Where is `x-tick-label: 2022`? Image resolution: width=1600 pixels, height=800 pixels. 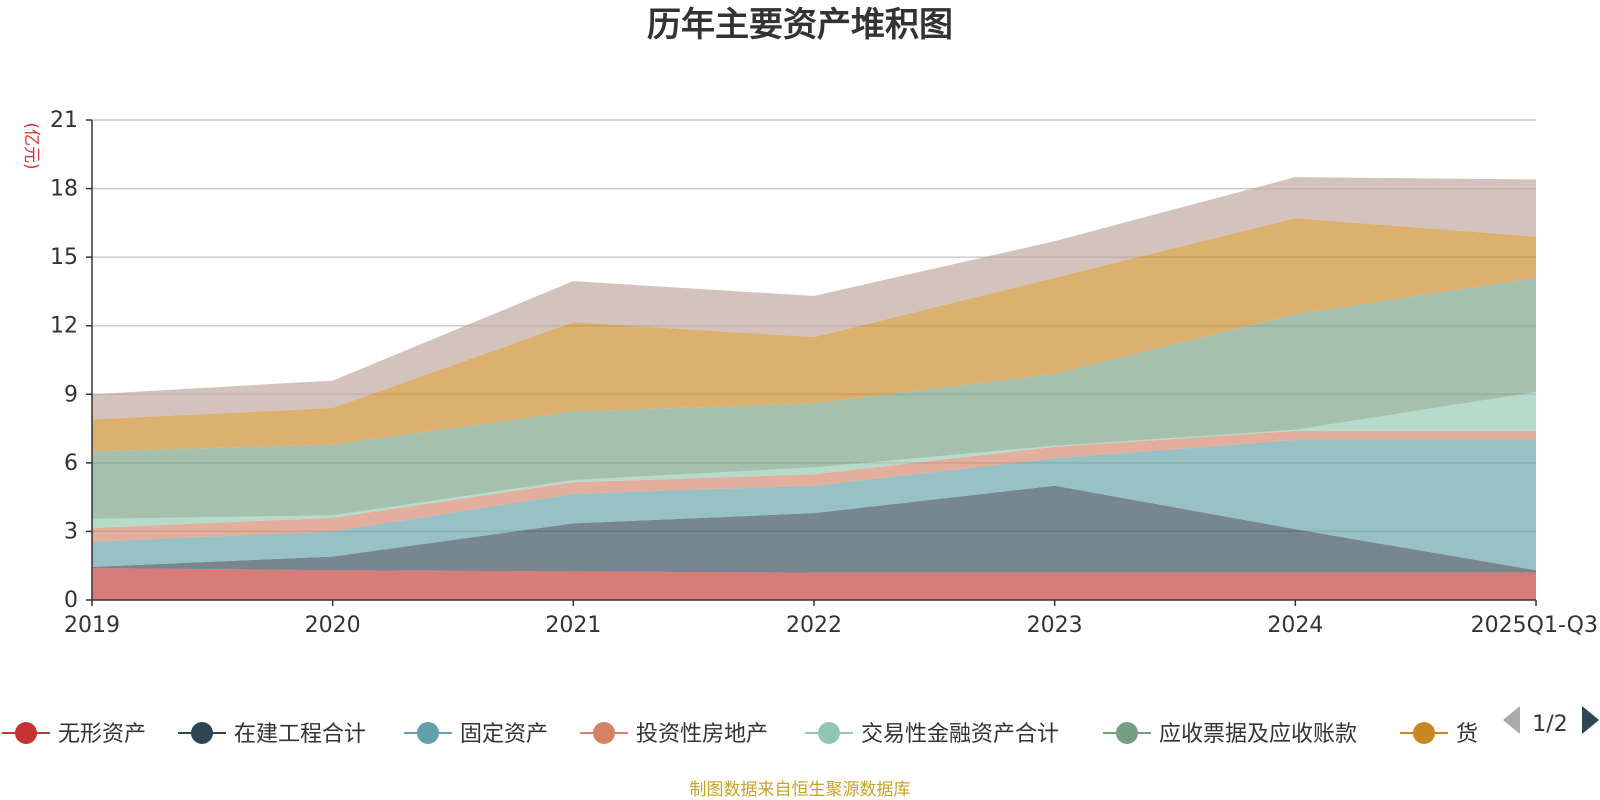 x-tick-label: 2022 is located at coordinates (814, 625).